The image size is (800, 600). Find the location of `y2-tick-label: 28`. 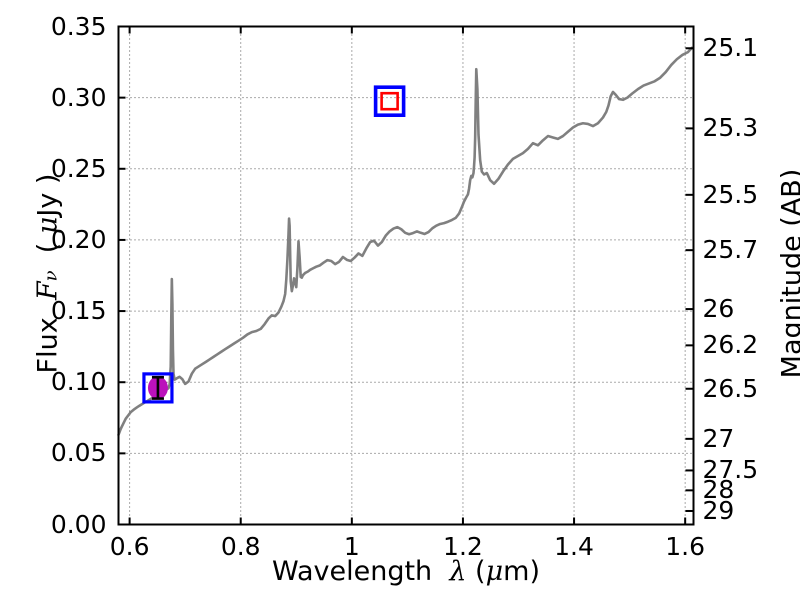

y2-tick-label: 28 is located at coordinates (718, 490).